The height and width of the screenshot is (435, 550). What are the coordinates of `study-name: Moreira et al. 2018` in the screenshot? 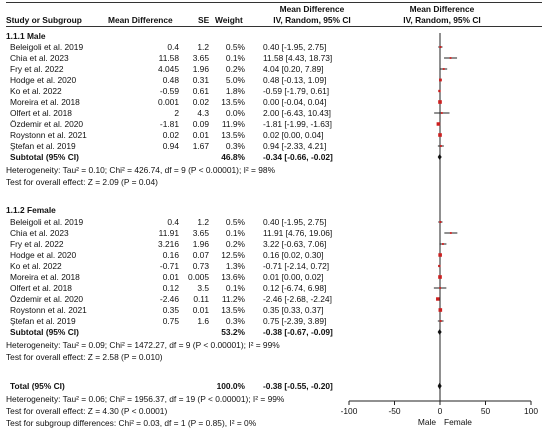 It's located at (45, 277).